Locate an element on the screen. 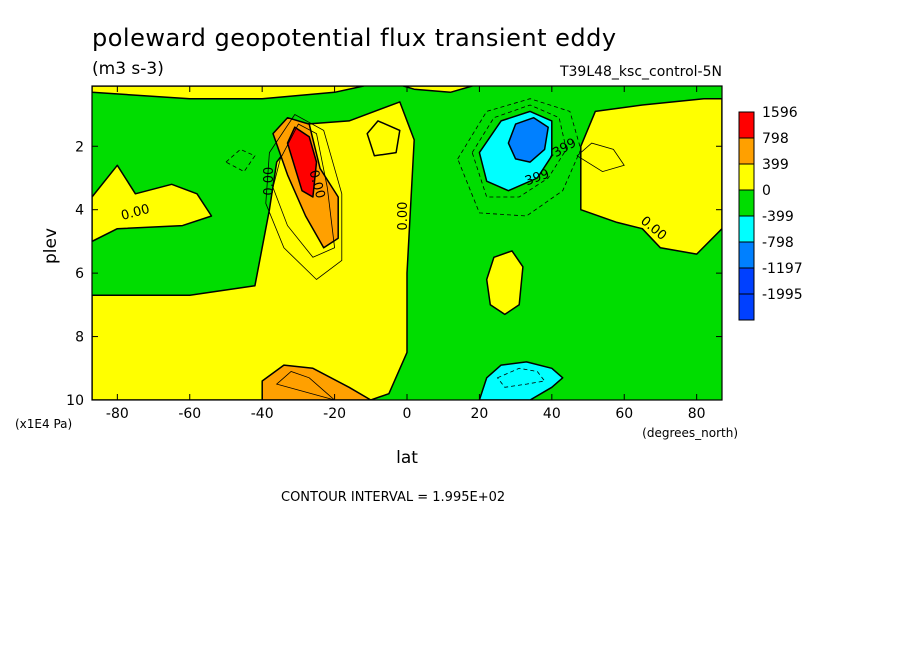 The width and height of the screenshot is (904, 654). colorbar-label: -1197 is located at coordinates (782, 269).